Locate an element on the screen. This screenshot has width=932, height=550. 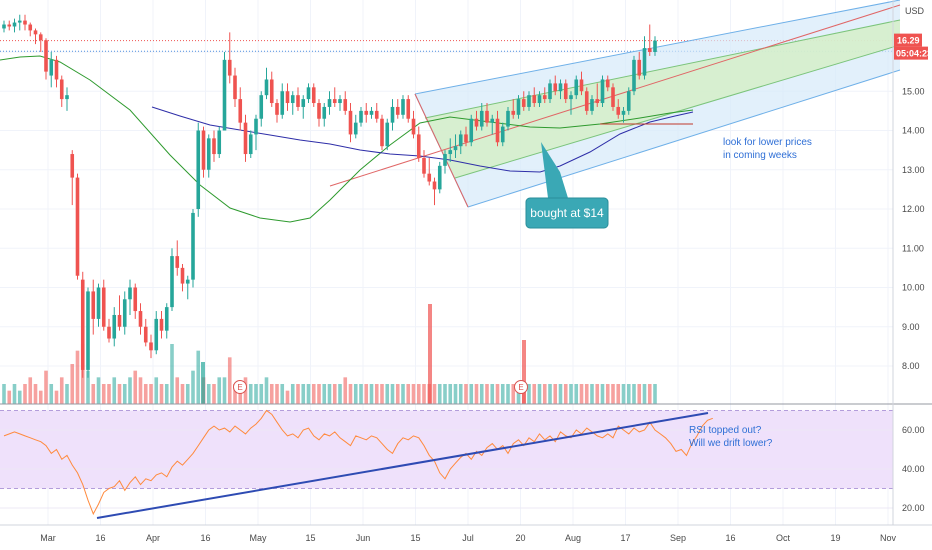
channel-lower-line is located at coordinates (684, 138).